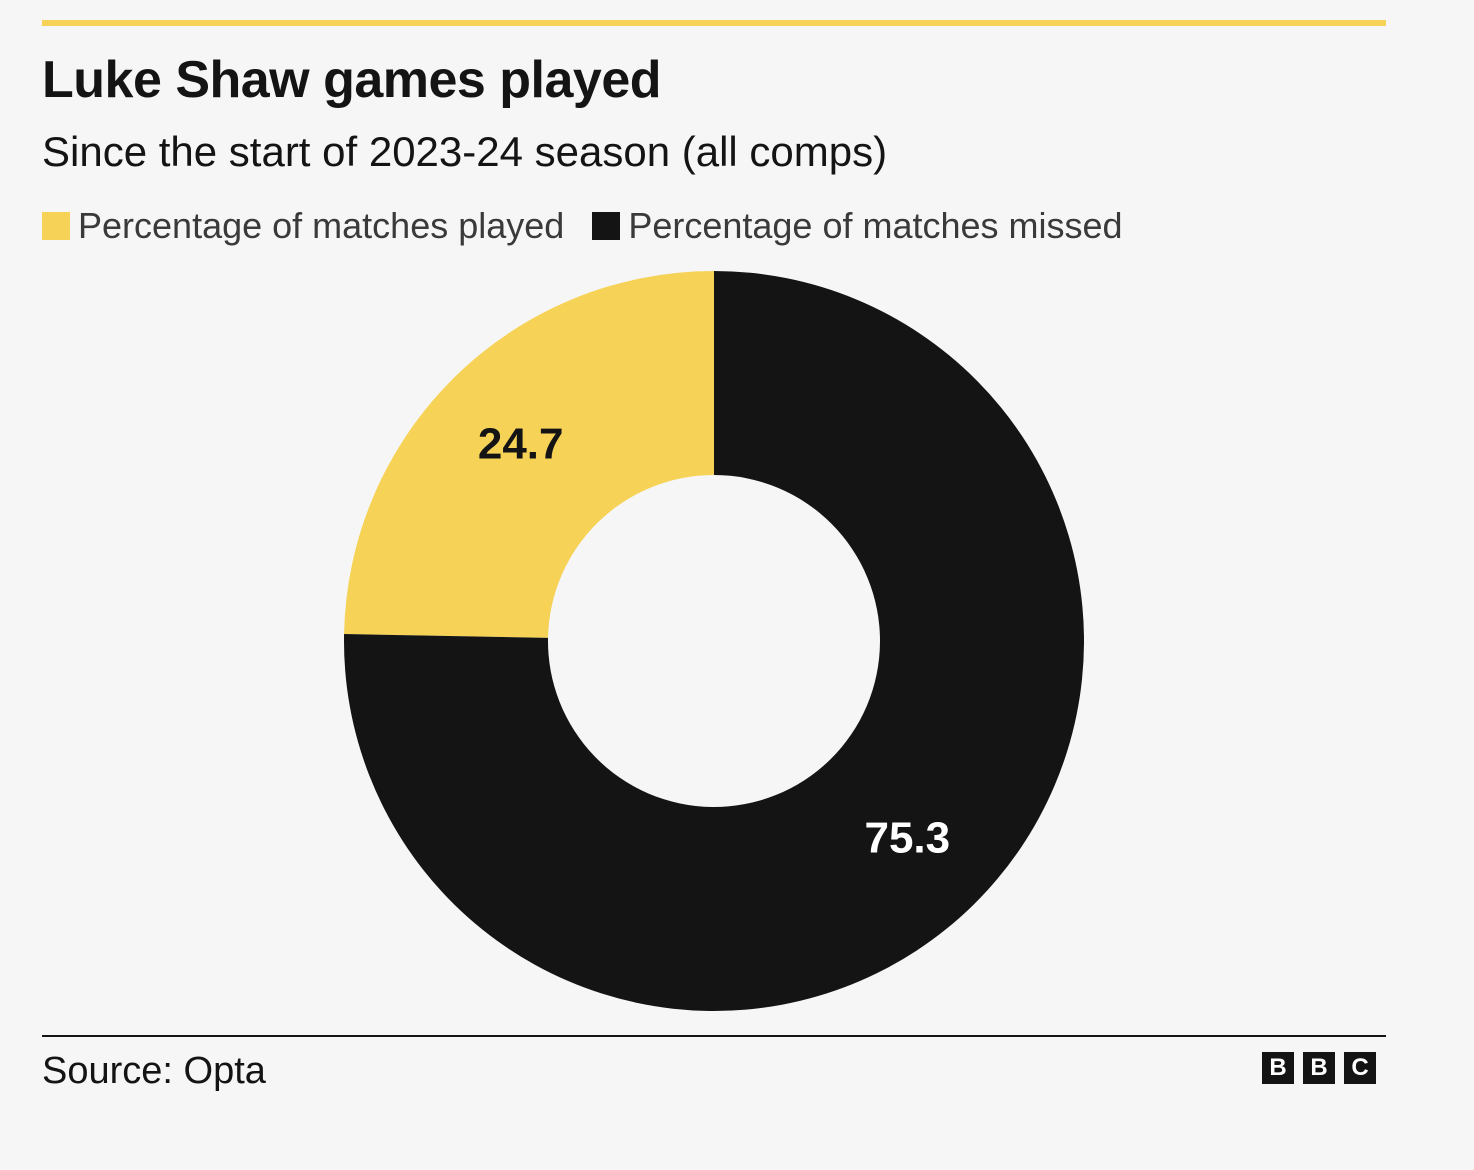  I want to click on slice-label-missed: 75.3, so click(907, 837).